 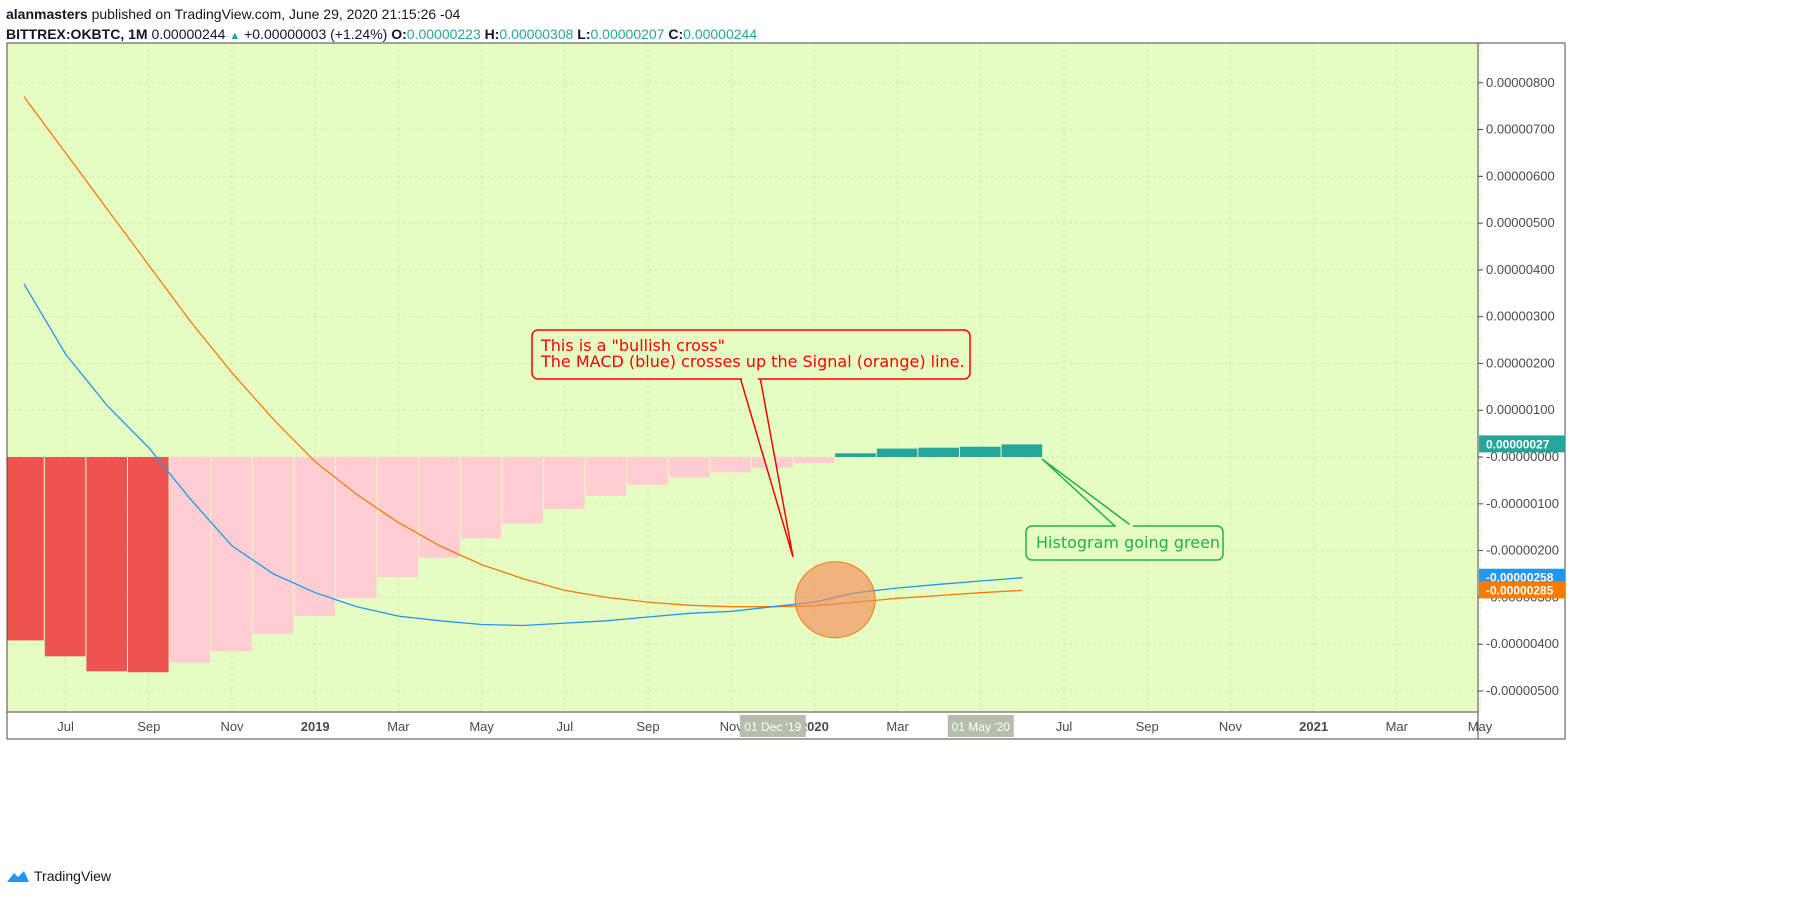 I want to click on y-tick-label: 0.00000500, so click(x=1520, y=222).